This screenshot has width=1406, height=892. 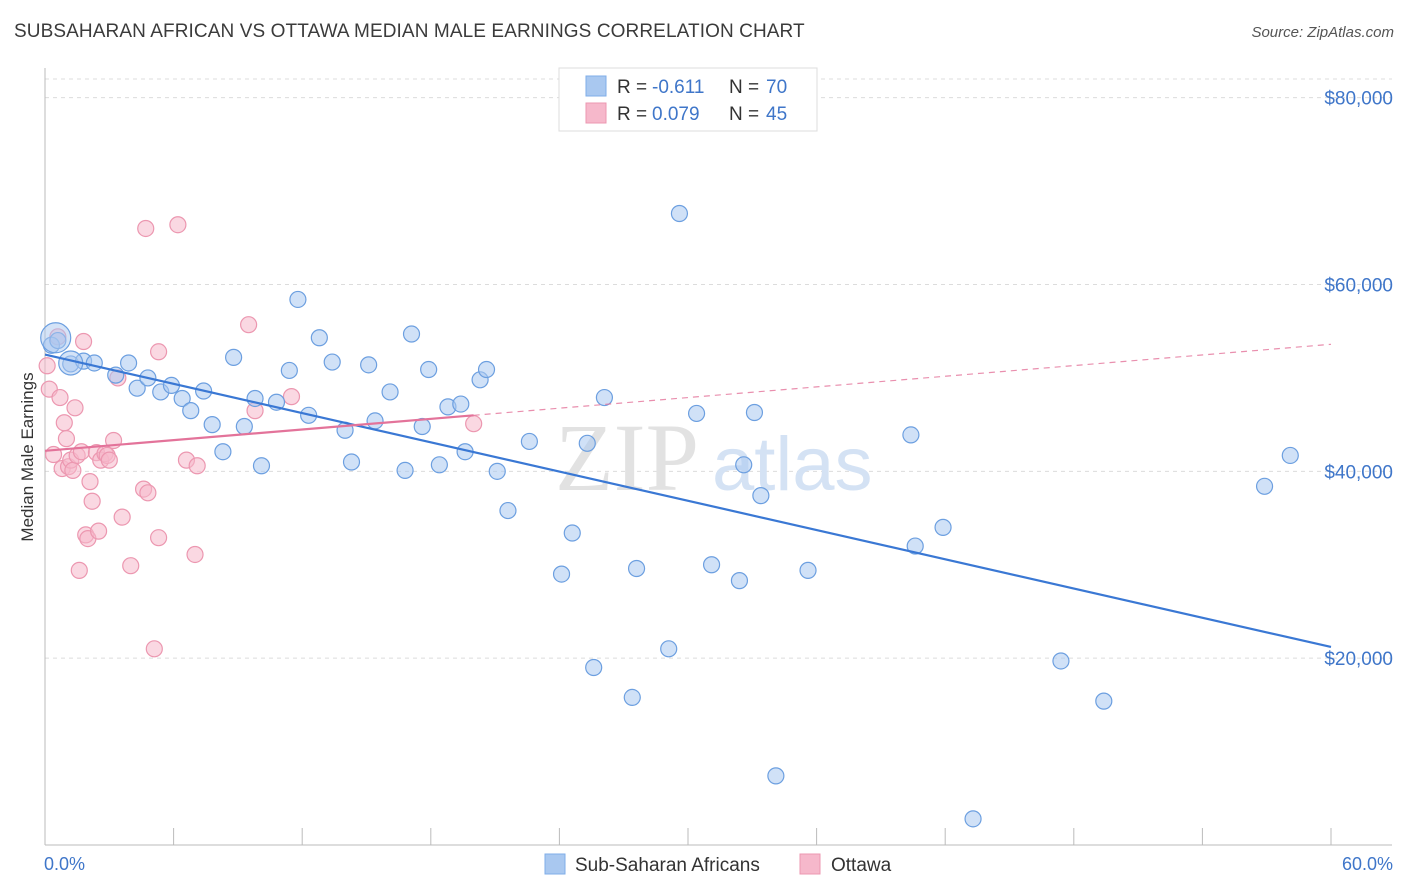 I want to click on legend-r-value-blue: -0.611, so click(x=678, y=87).